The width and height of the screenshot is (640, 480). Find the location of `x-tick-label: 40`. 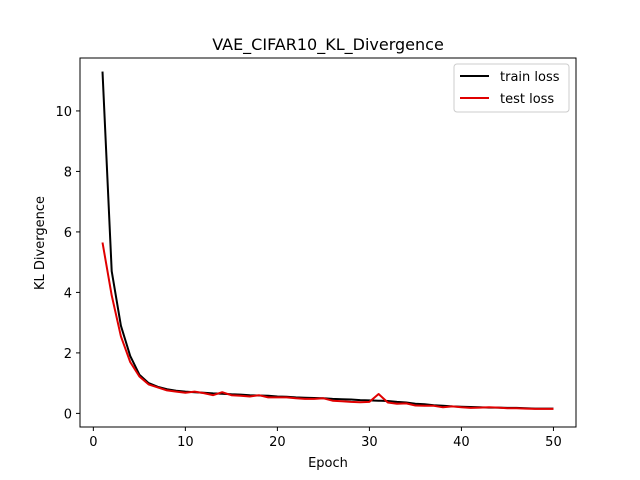

x-tick-label: 40 is located at coordinates (461, 442).